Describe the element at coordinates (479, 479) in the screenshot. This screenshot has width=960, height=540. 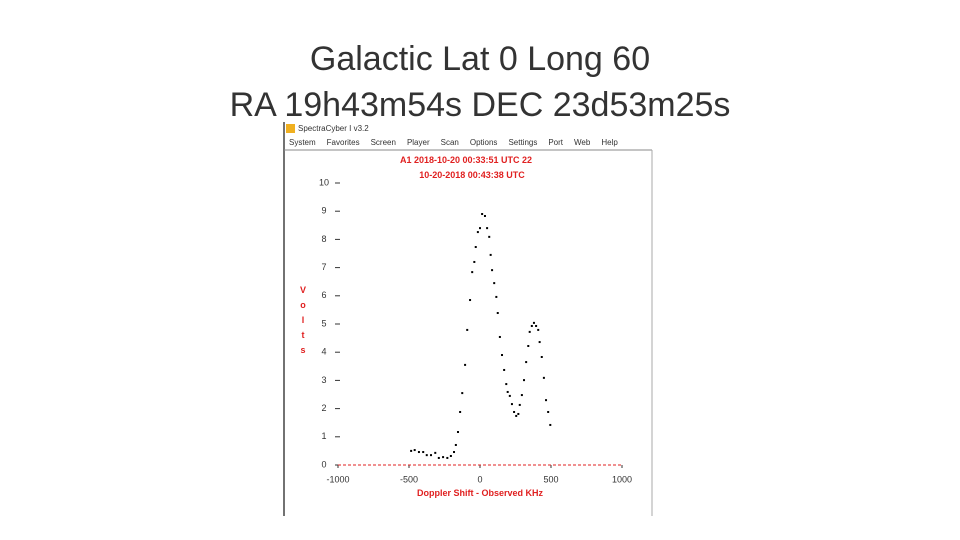
I see `x-tick-label: 0` at that location.